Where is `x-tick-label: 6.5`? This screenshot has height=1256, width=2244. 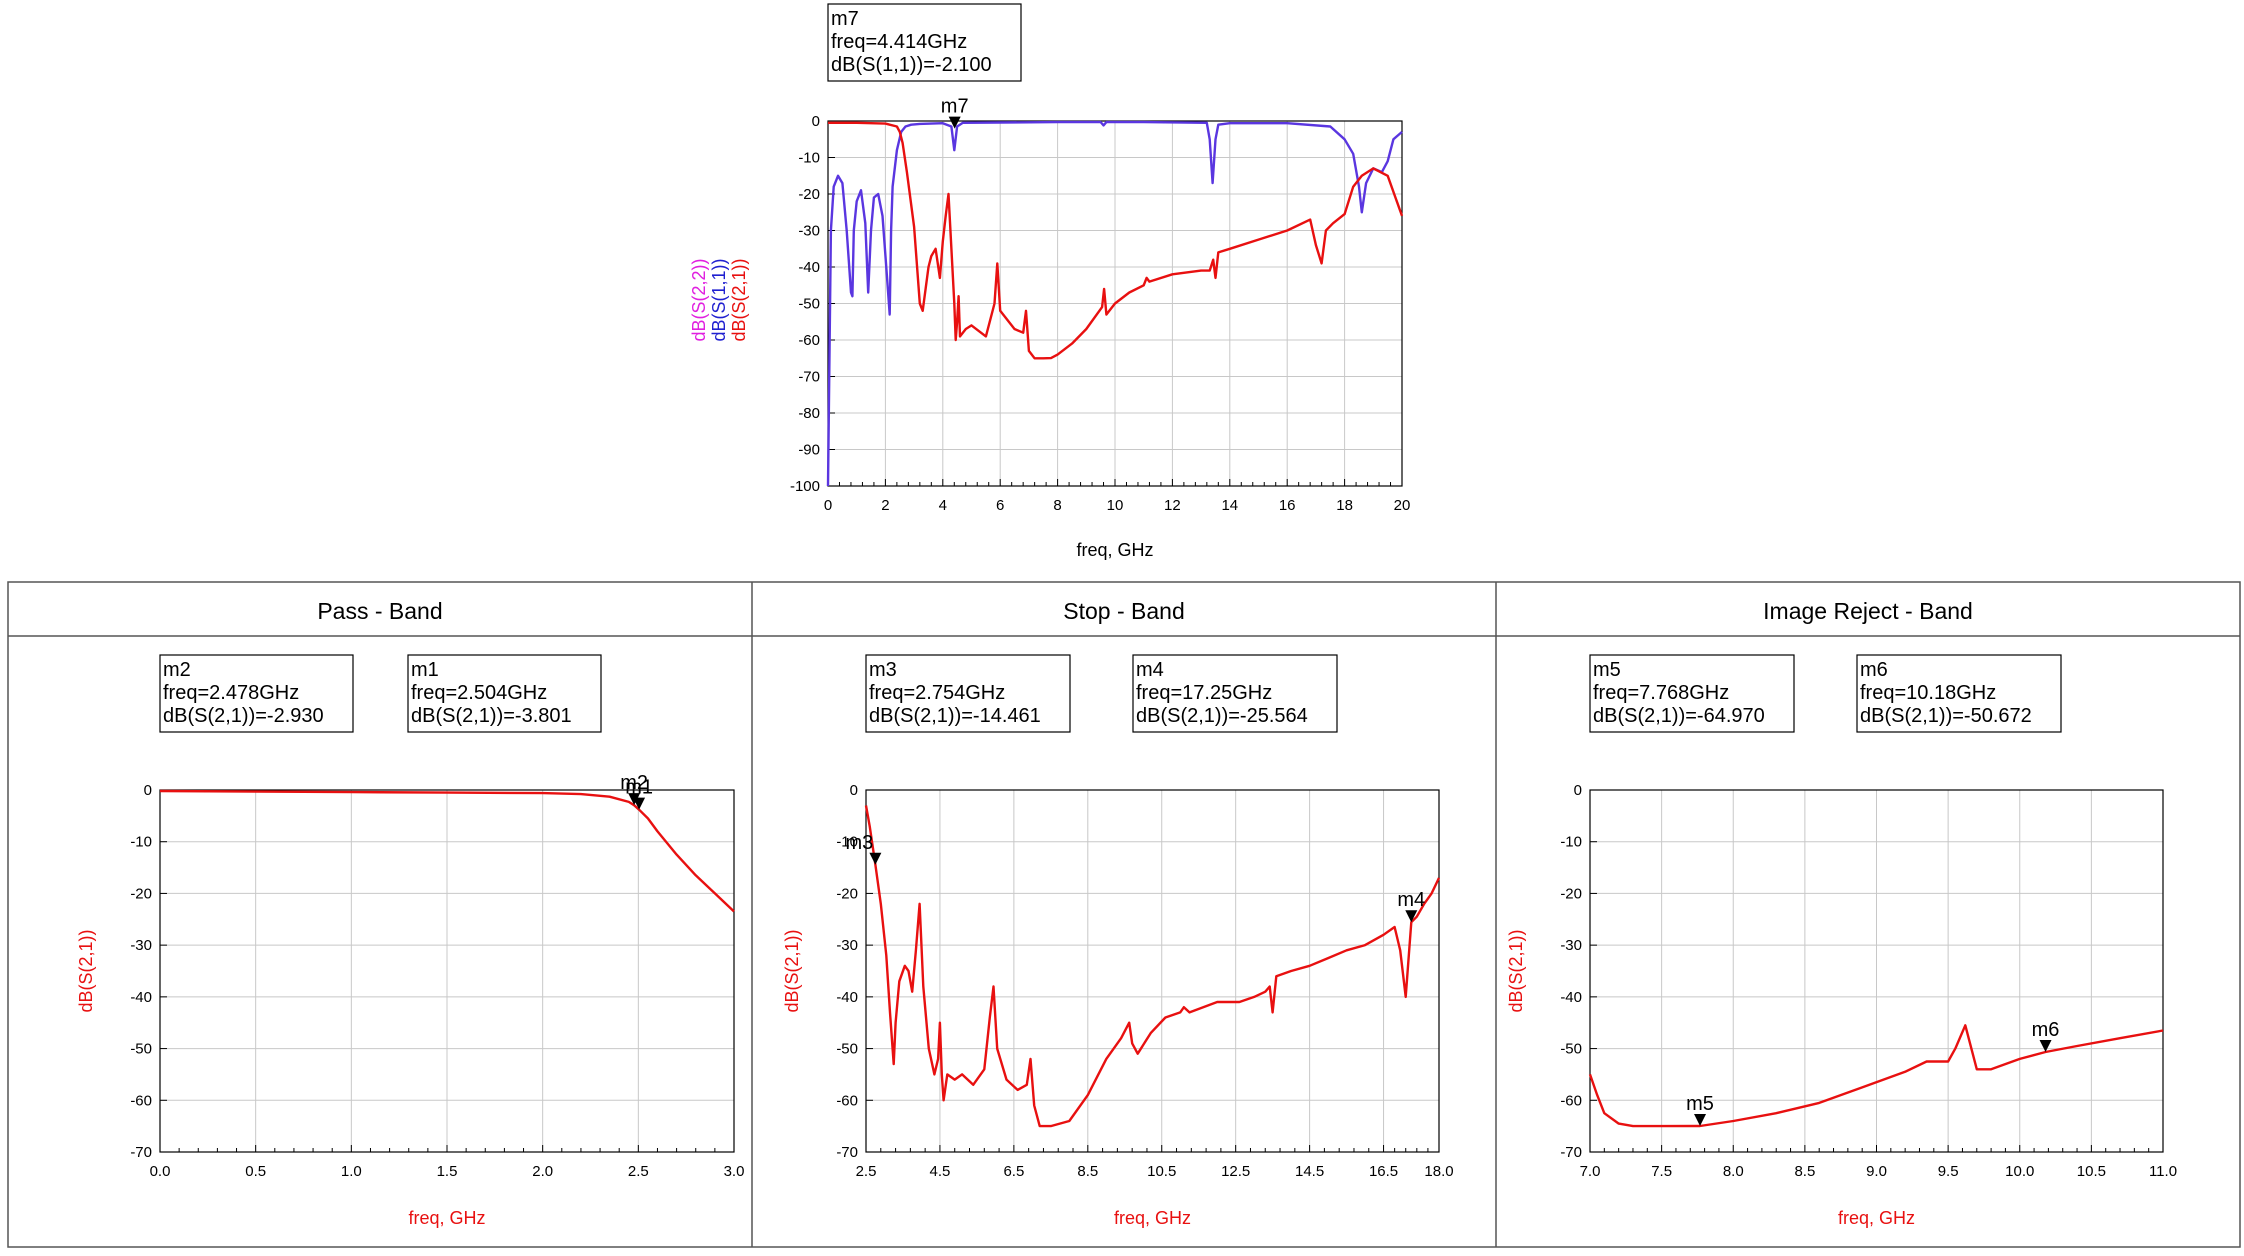
x-tick-label: 6.5 is located at coordinates (1013, 1171).